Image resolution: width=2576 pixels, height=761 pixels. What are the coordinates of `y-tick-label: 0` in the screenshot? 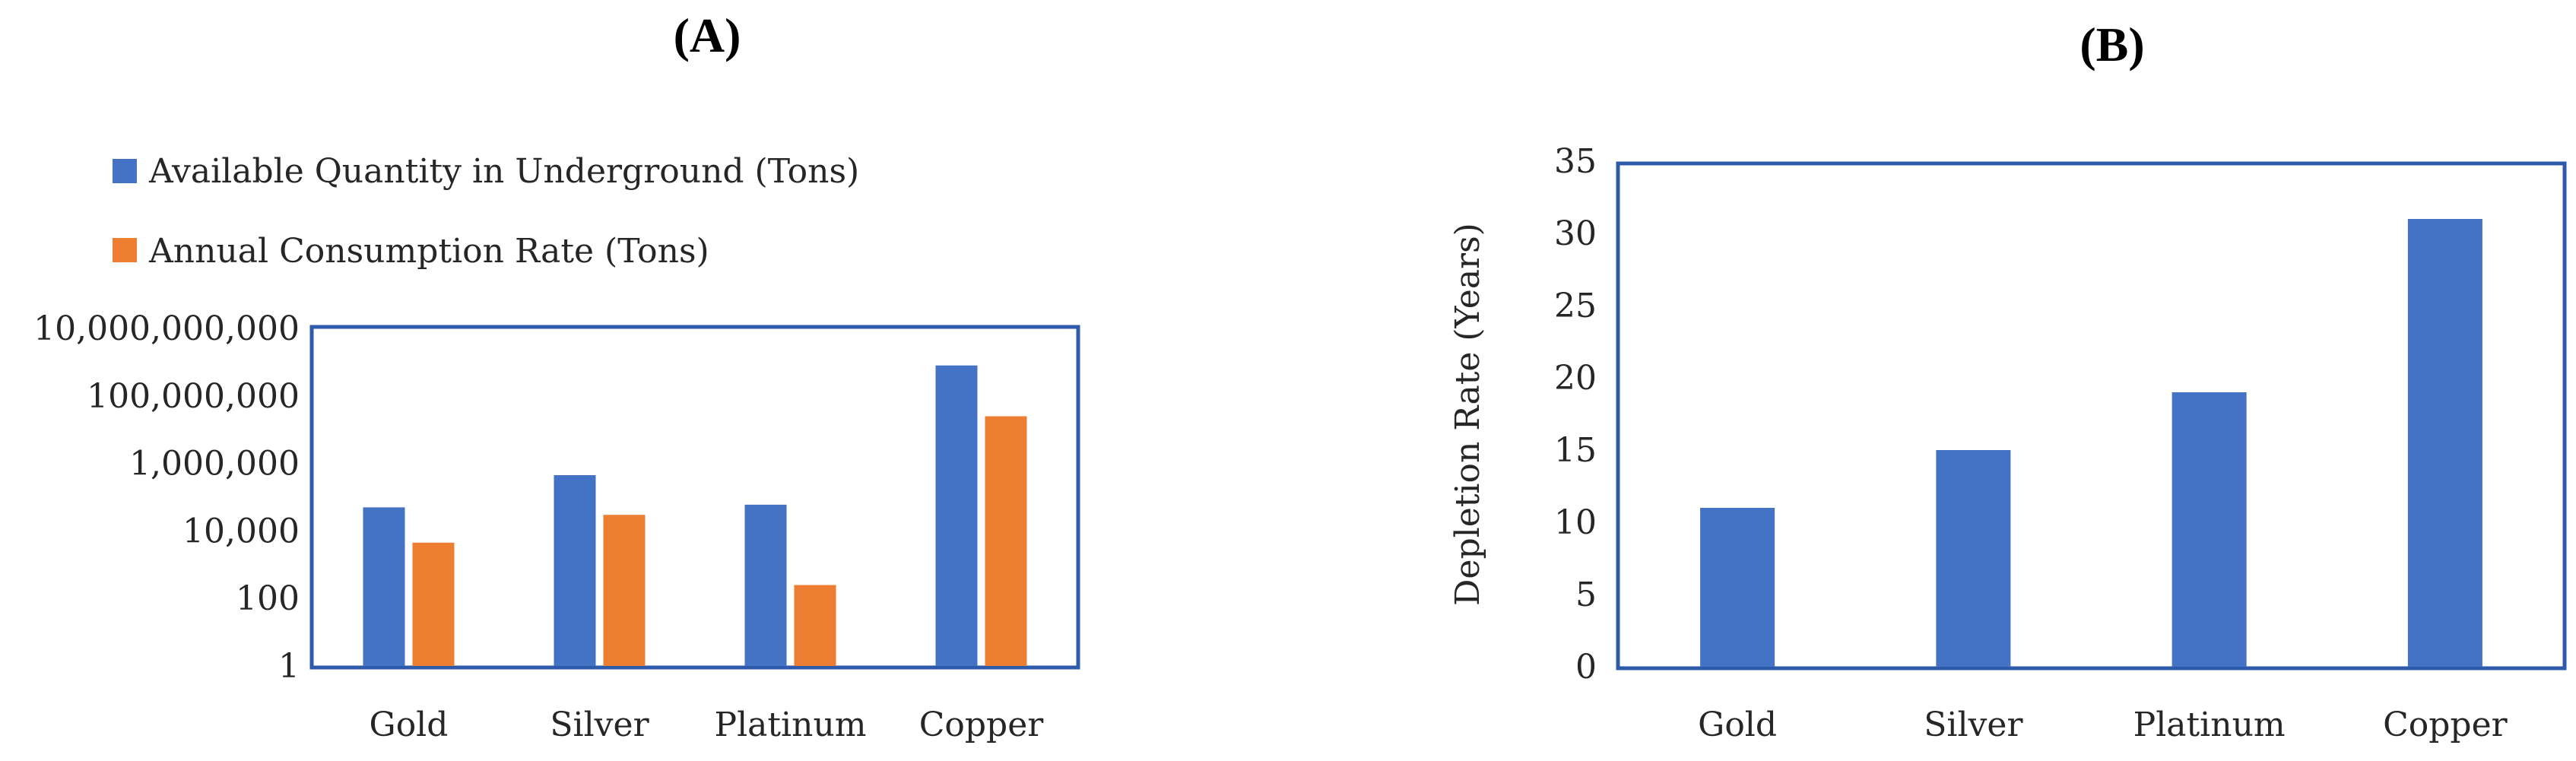 It's located at (1586, 667).